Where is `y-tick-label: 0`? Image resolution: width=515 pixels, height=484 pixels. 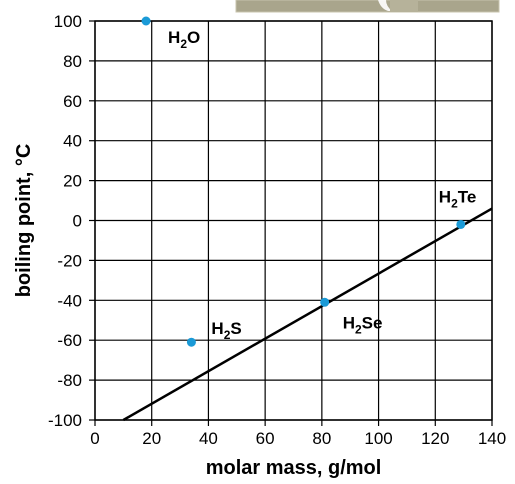 y-tick-label: 0 is located at coordinates (77, 221).